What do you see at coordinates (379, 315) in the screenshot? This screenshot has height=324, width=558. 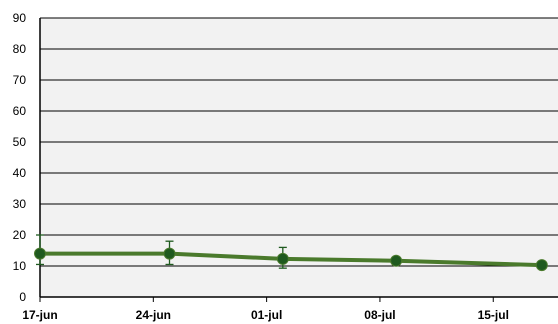 I see `x-tick-label: 08-jul` at bounding box center [379, 315].